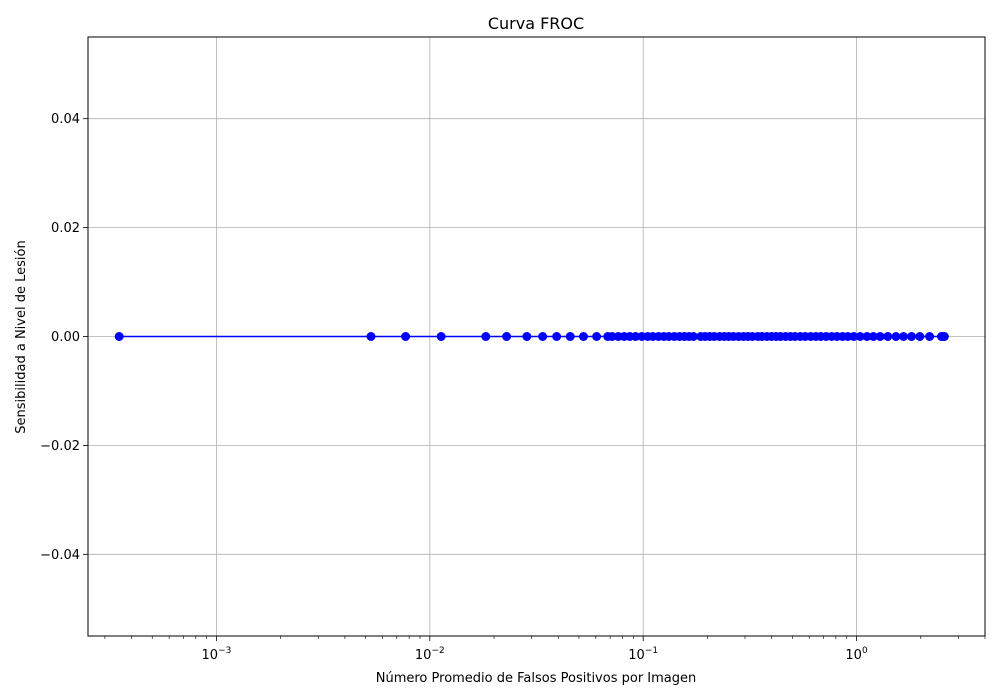  What do you see at coordinates (856, 654) in the screenshot?
I see `x-tick-label: 10⁰` at bounding box center [856, 654].